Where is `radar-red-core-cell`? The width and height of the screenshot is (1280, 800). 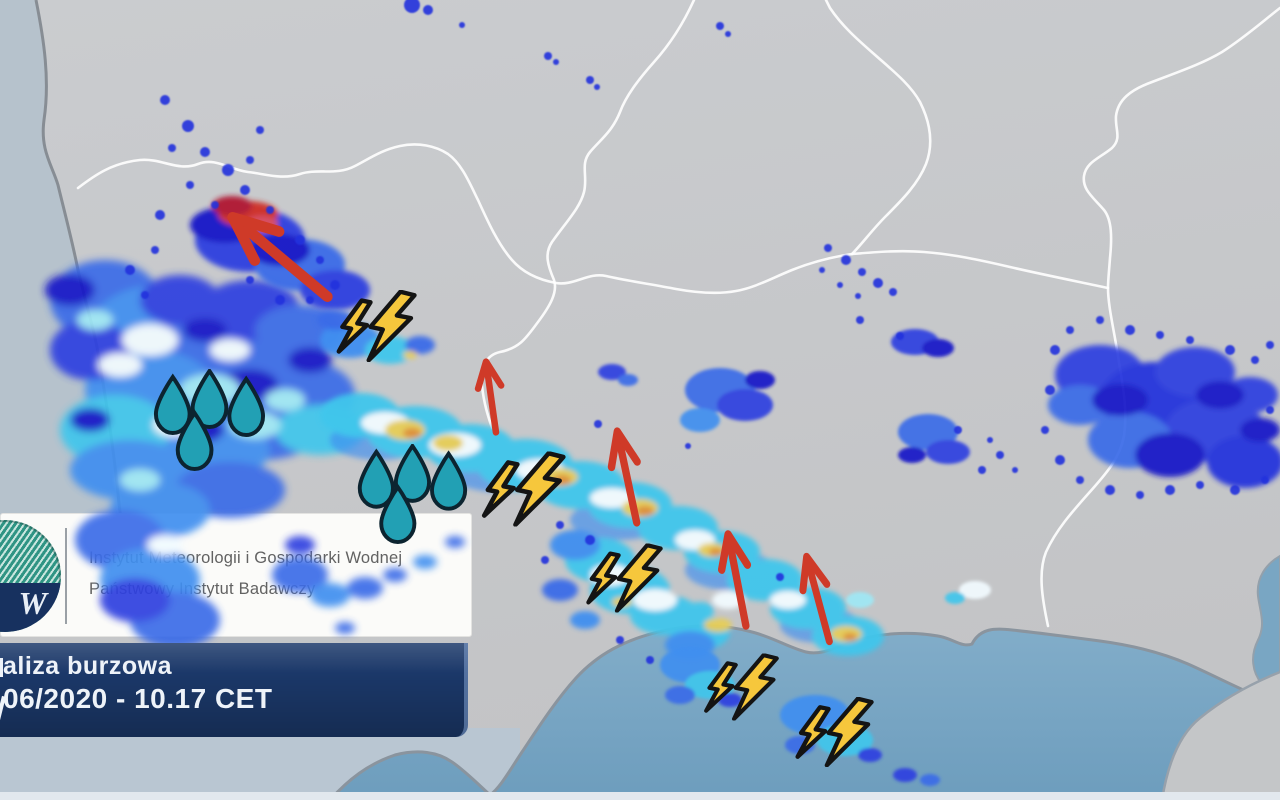 radar-red-core-cell is located at coordinates (280, 253).